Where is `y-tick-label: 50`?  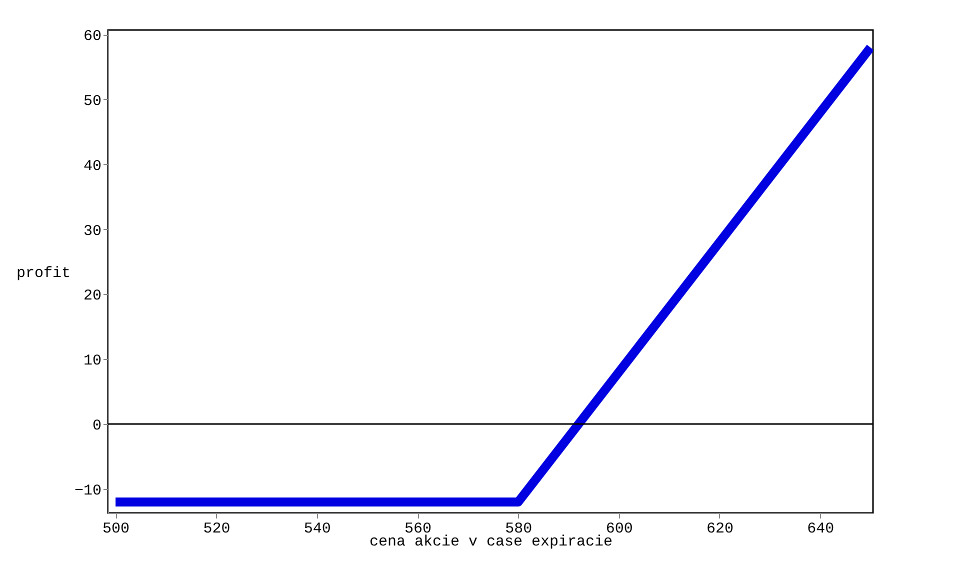 y-tick-label: 50 is located at coordinates (92, 101).